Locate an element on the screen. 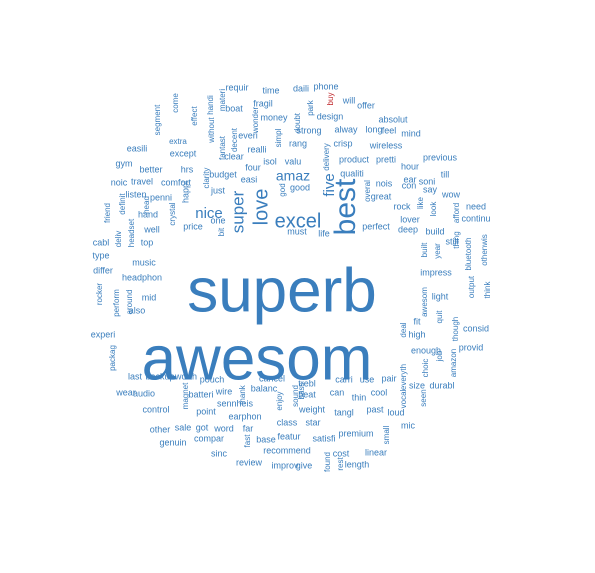 This screenshot has width=595, height=573. cloud-word-differ: differ is located at coordinates (103, 270).